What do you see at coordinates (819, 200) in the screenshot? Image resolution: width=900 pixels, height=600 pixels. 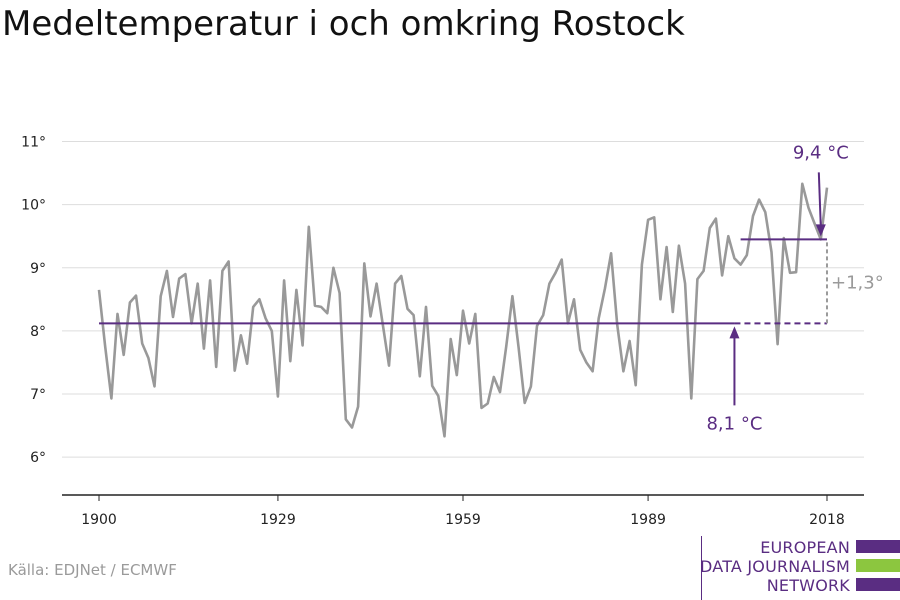 I see `arrow-down-shaft` at bounding box center [819, 200].